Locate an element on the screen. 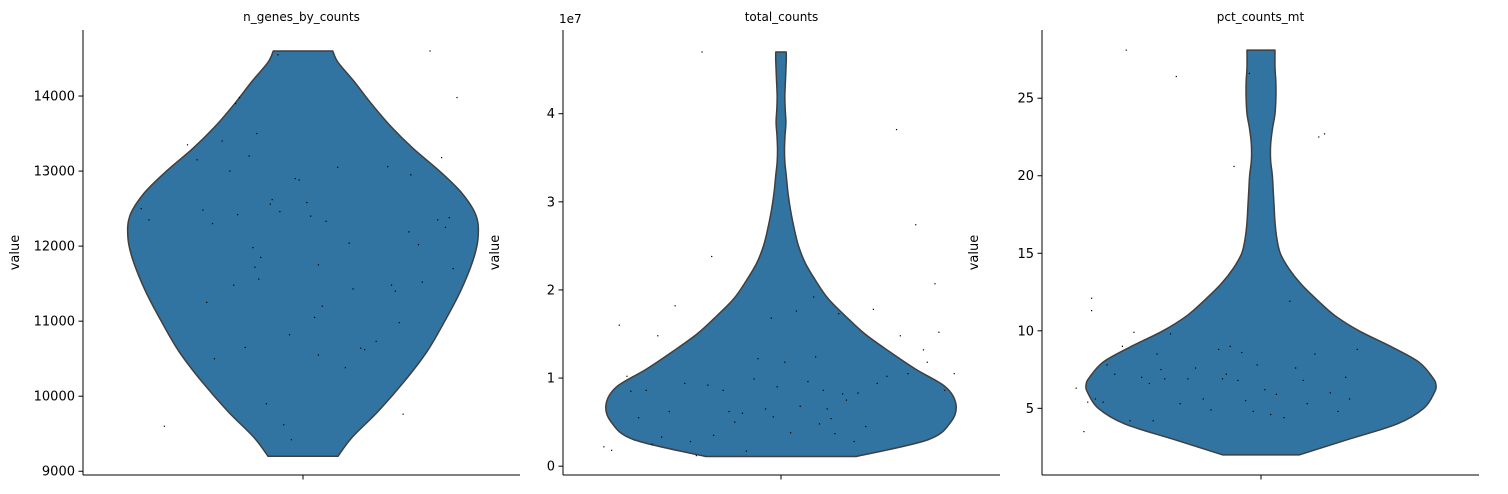 Image resolution: width=1508 pixels, height=494 pixels. y-axis-scale-label: 1e7 is located at coordinates (570, 19).